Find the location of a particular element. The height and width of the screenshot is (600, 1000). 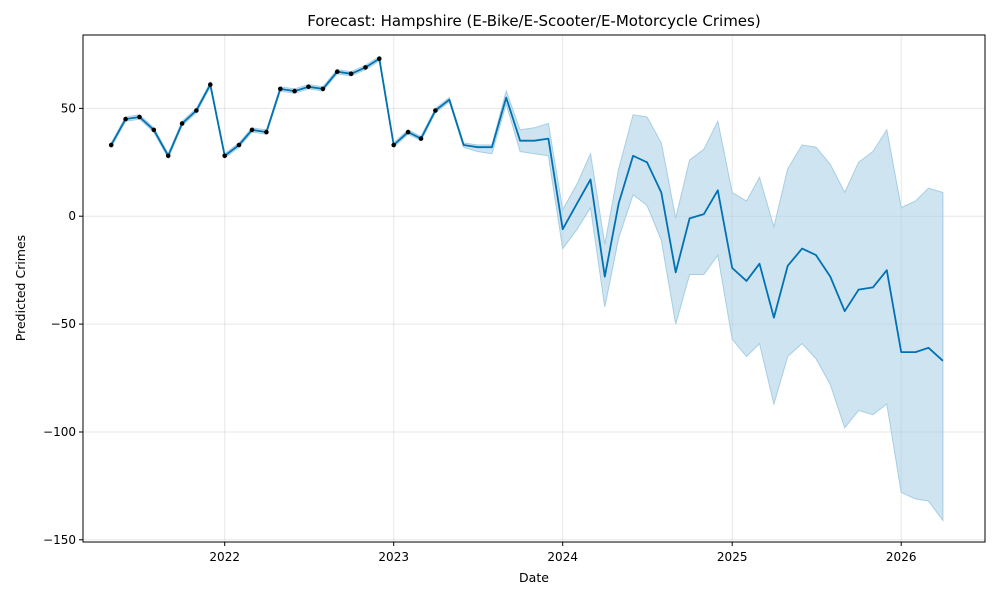

y-axis-ticks: 50 0 −50 −100 −150 is located at coordinates (63, 324).